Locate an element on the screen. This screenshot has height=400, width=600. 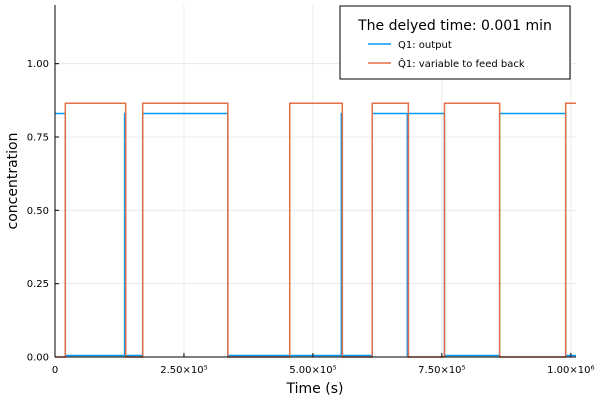
legend-label-q1-output: Q1: output is located at coordinates (425, 45).